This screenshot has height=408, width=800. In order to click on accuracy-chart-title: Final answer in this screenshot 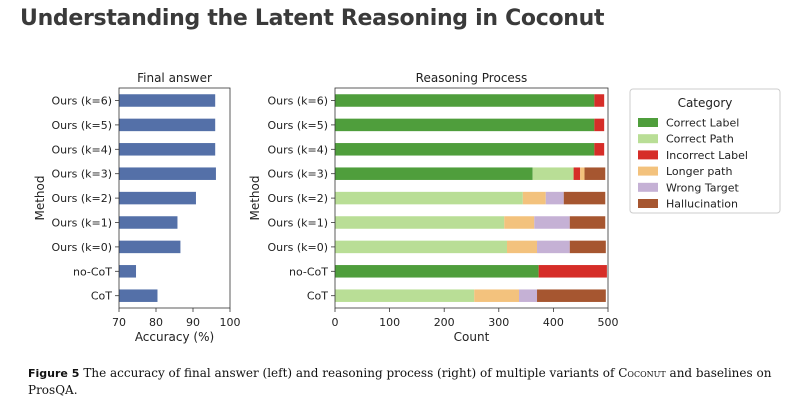, I will do `click(174, 78)`.